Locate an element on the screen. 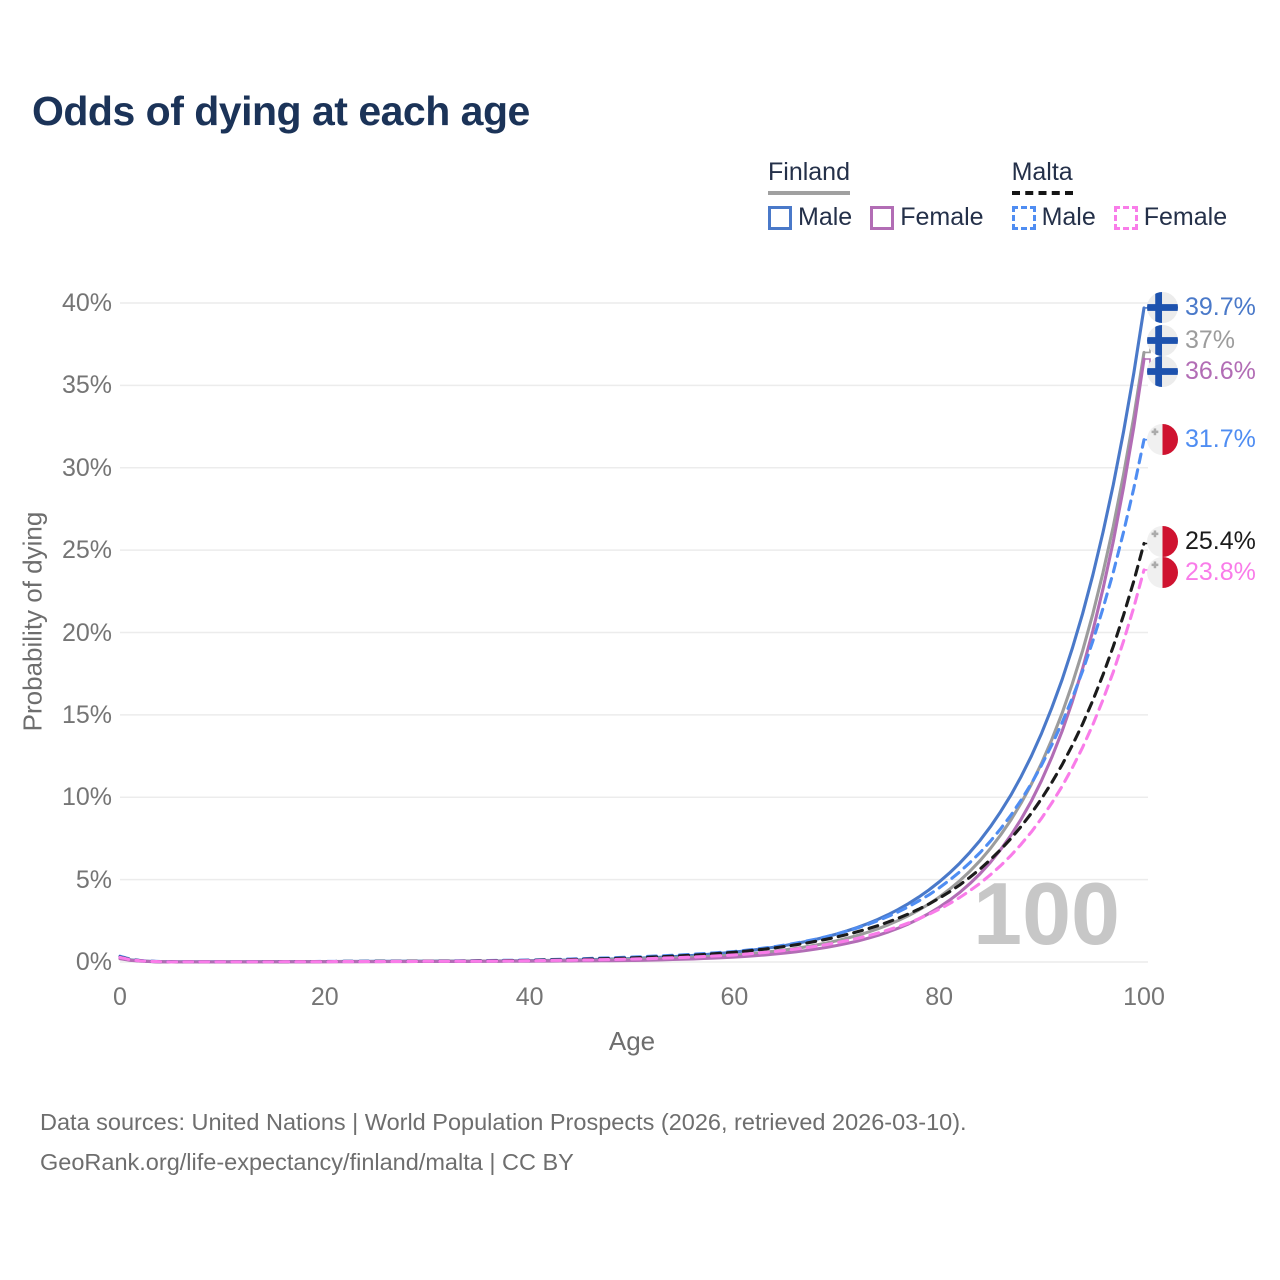 The width and height of the screenshot is (1280, 1280). legend-item-malta-female: Female is located at coordinates (1170, 217).